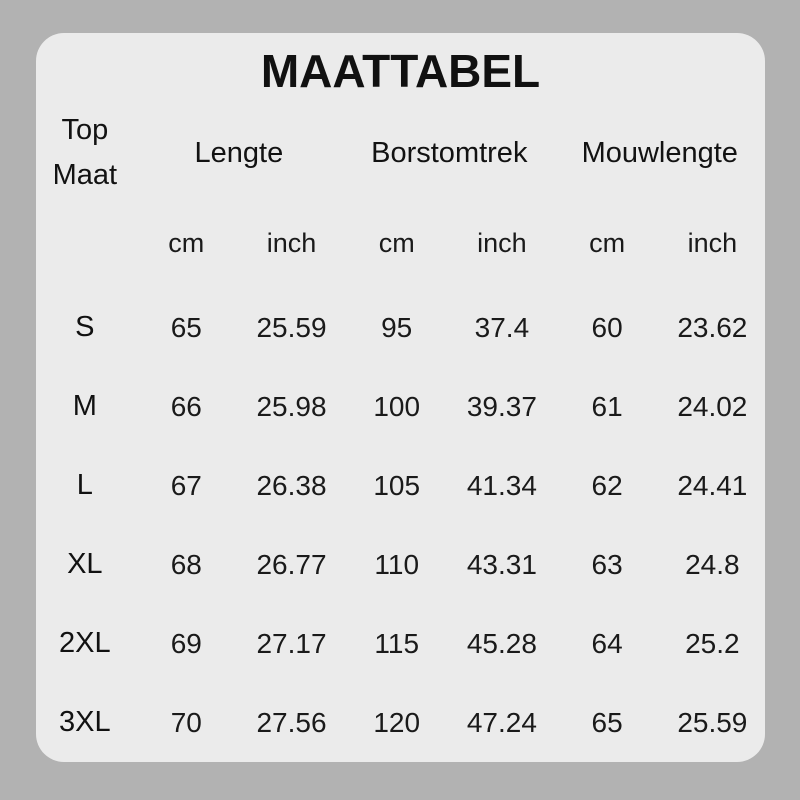  I want to click on measurement-value: 115, so click(397, 643).